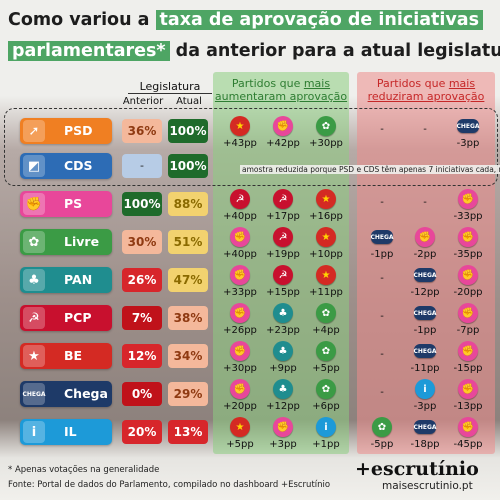 The image size is (500, 500). What do you see at coordinates (283, 444) in the screenshot?
I see `increase-change-value: +3pp` at bounding box center [283, 444].